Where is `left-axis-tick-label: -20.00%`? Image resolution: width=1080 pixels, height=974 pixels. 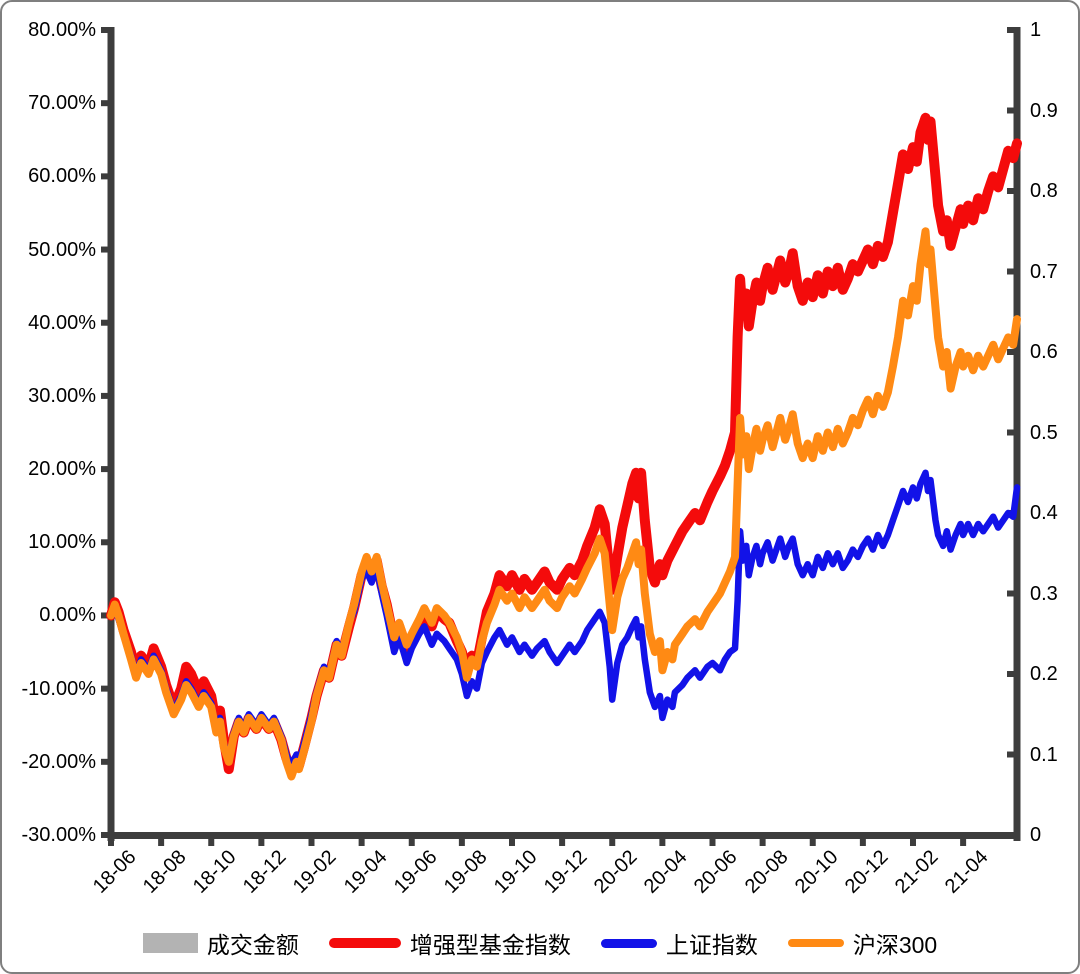
left-axis-tick-label: -20.00% is located at coordinates (59, 761).